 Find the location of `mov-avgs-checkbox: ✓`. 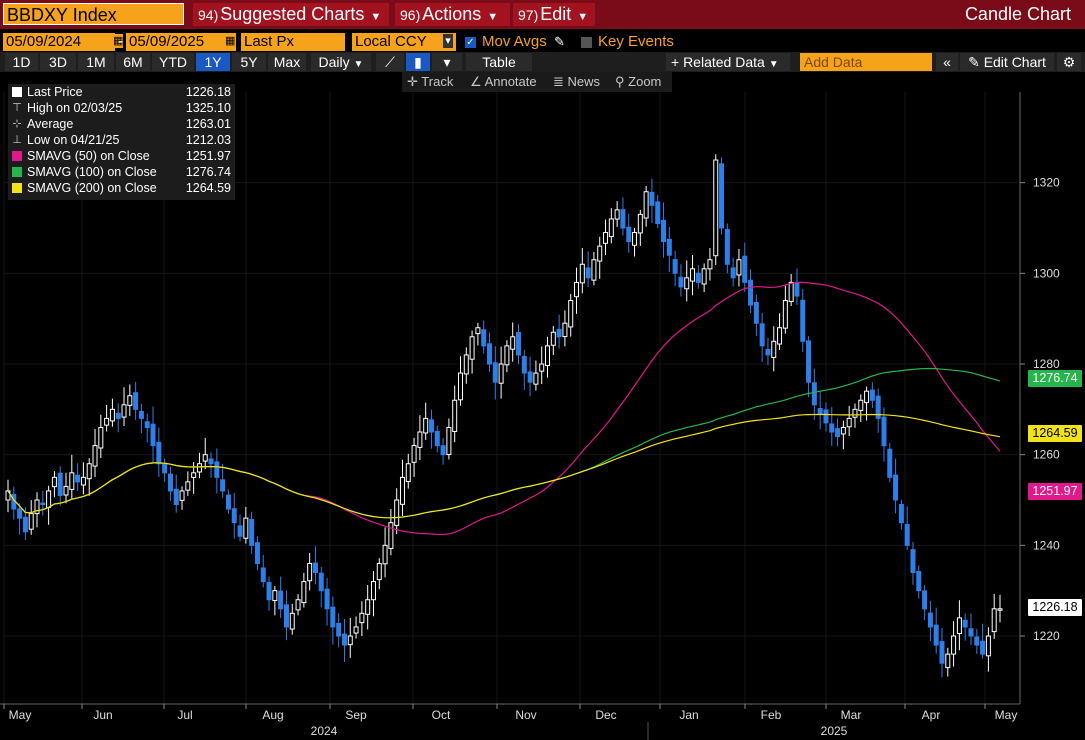

mov-avgs-checkbox: ✓ is located at coordinates (470, 42).